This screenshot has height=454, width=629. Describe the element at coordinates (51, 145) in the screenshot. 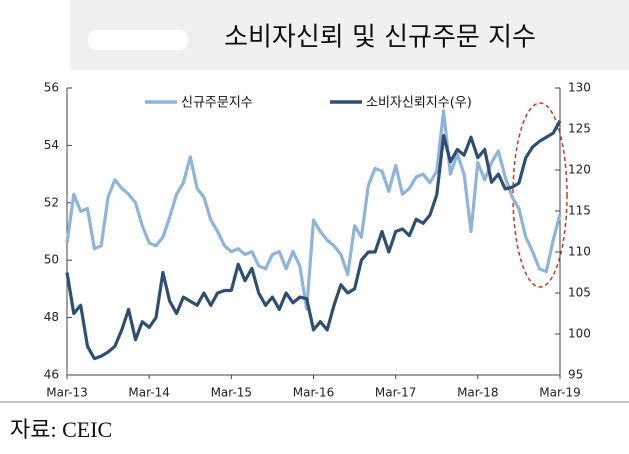

I see `y-tick-label: 54` at that location.